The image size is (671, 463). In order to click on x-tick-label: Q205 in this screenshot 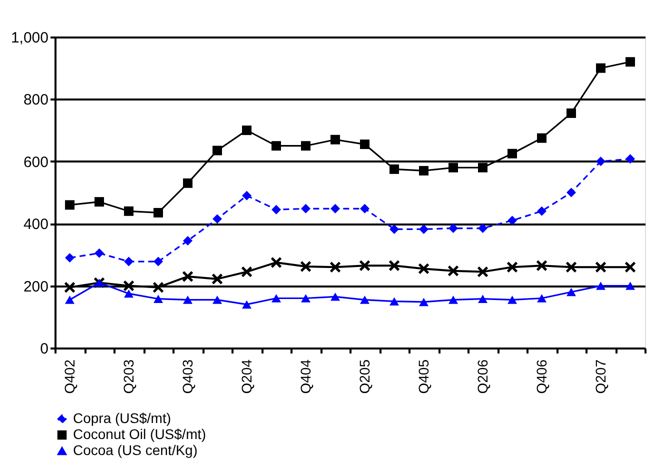, I will do `click(364, 376)`.